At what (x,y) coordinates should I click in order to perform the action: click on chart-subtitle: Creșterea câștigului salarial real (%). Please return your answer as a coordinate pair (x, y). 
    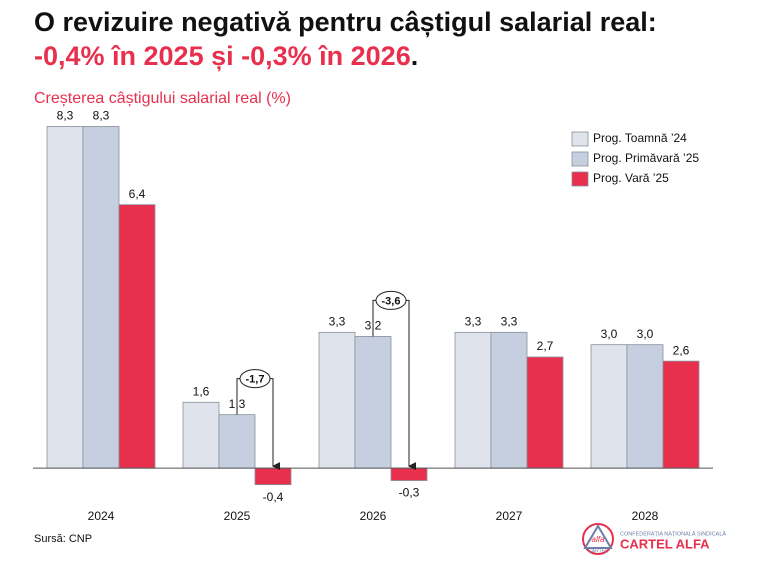
    Looking at the image, I should click on (162, 98).